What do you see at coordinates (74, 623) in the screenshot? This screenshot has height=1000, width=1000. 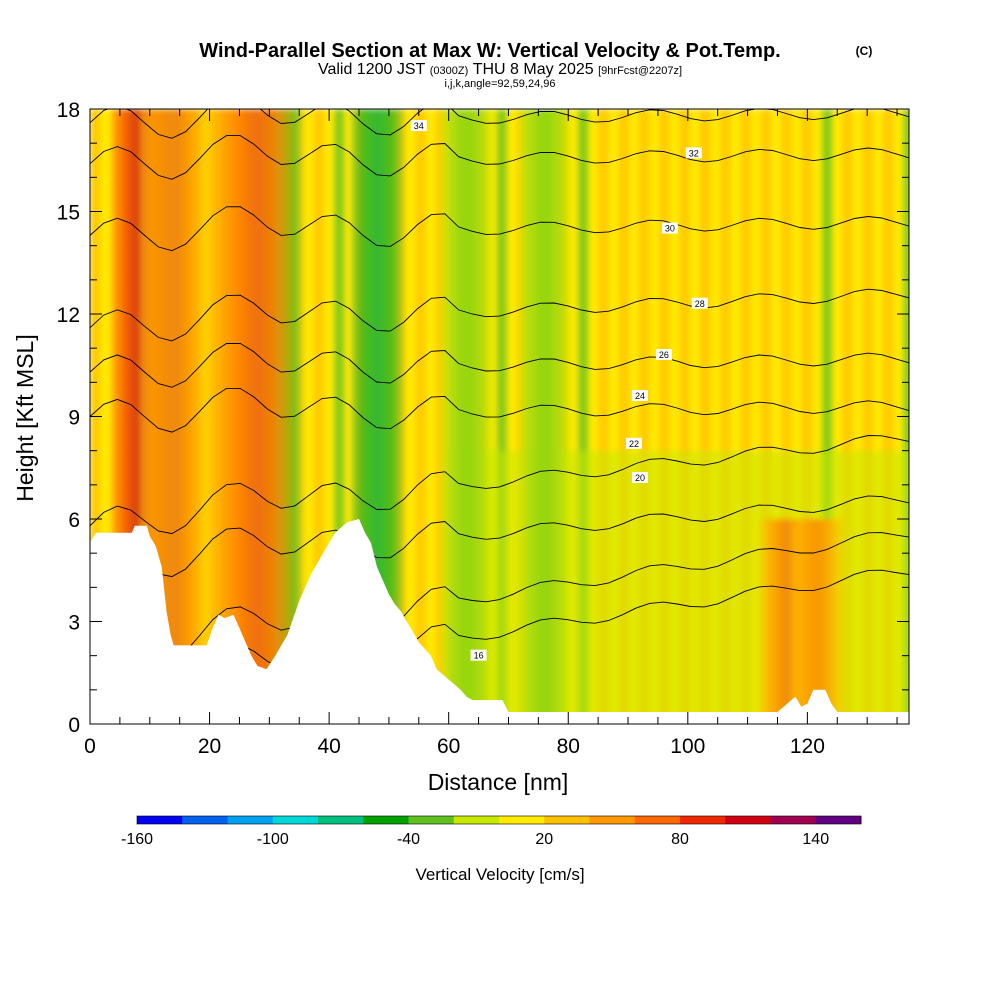 I see `y-tick-label: 3` at bounding box center [74, 623].